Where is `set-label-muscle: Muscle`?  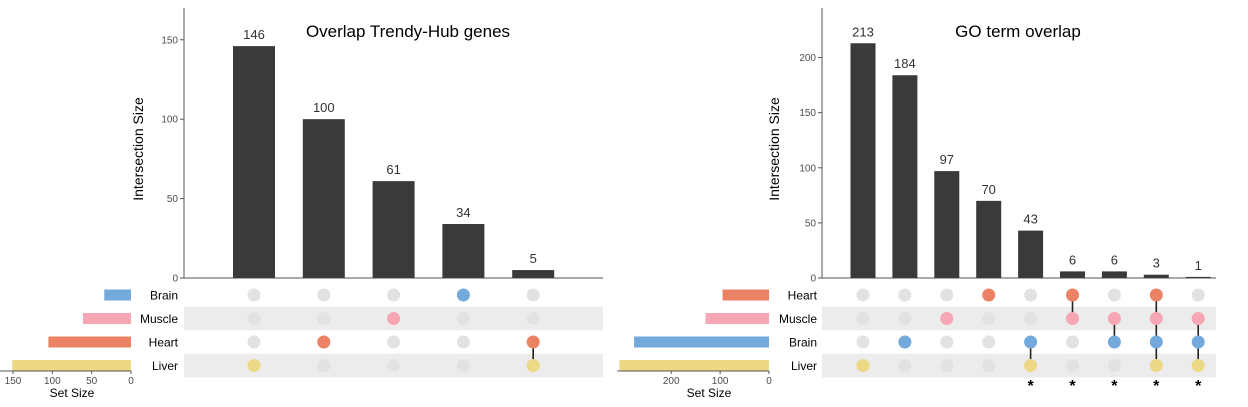
set-label-muscle: Muscle is located at coordinates (798, 319).